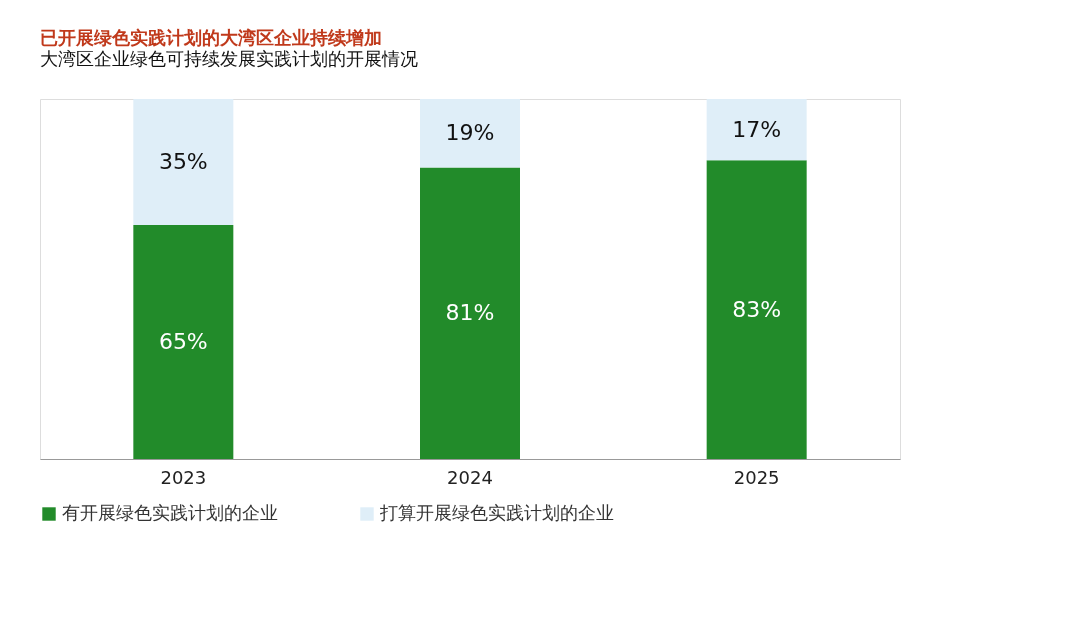  I want to click on x-tick-label: 2024, so click(470, 477).